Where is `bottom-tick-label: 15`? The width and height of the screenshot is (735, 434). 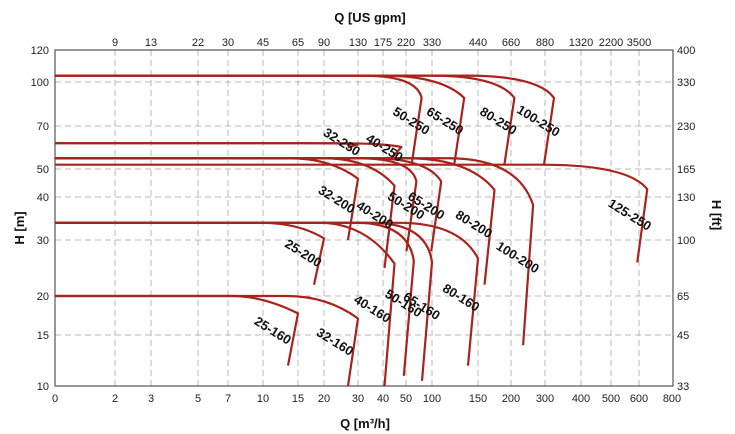
bottom-tick-label: 15 is located at coordinates (298, 399).